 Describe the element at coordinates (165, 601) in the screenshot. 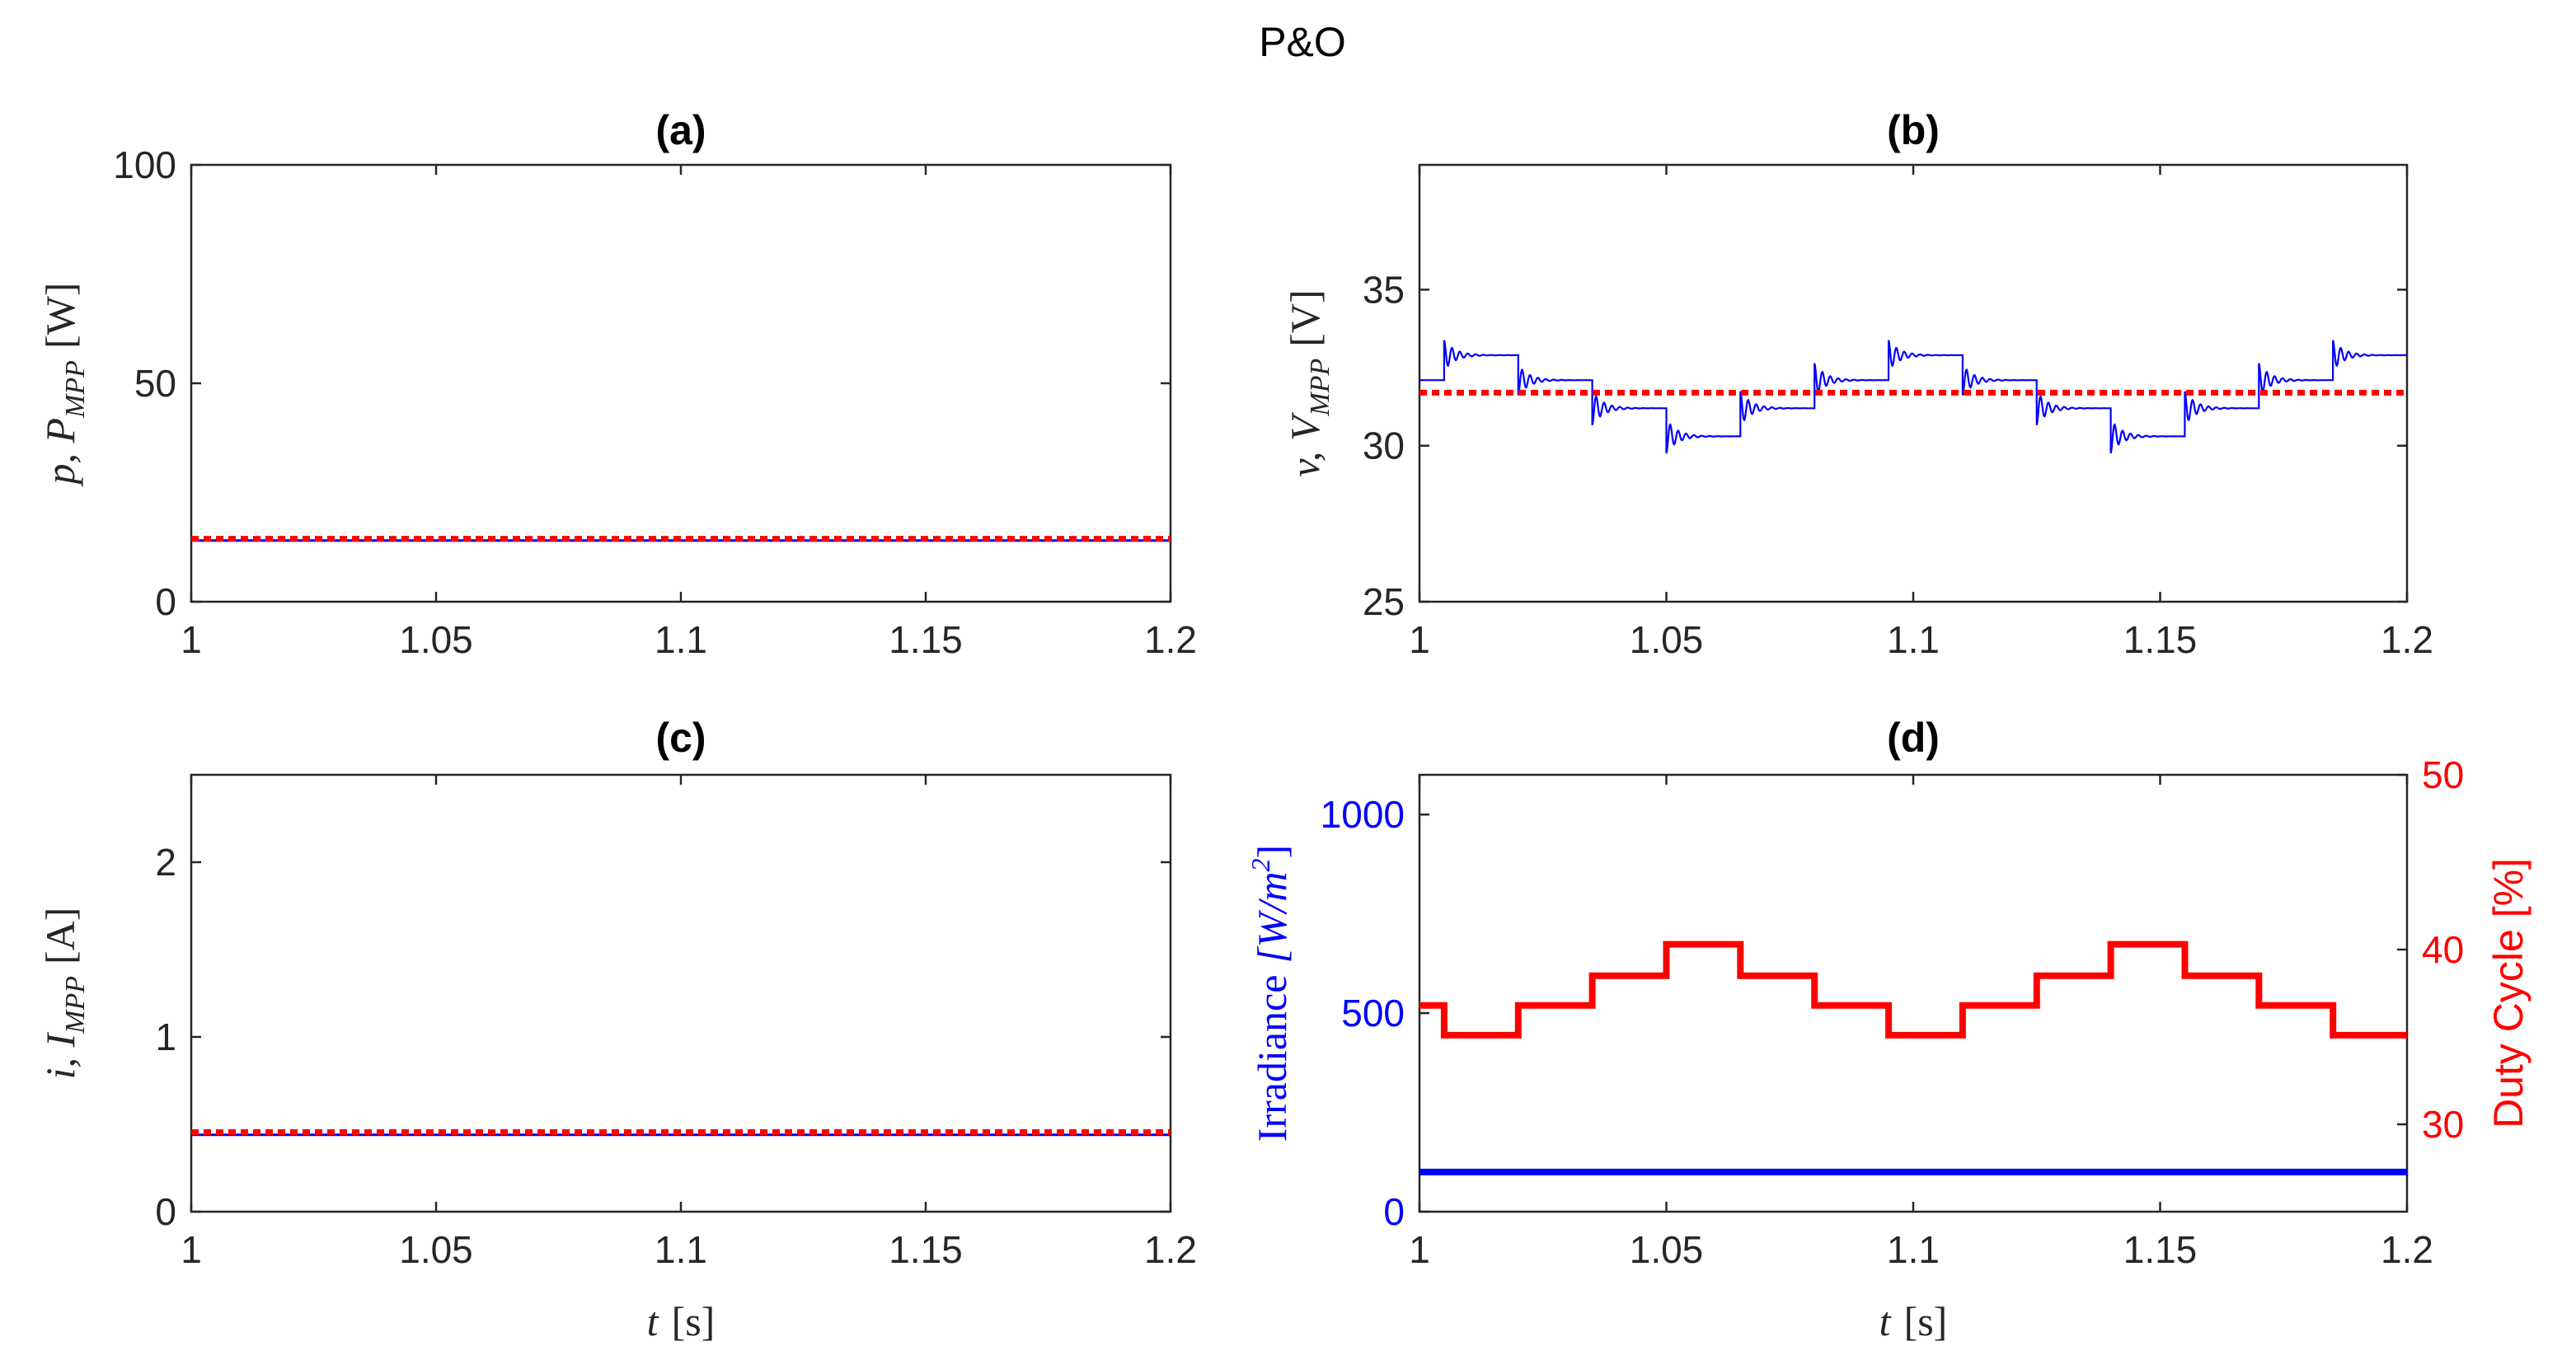

I see `panel-a-ytick-label: 0` at that location.